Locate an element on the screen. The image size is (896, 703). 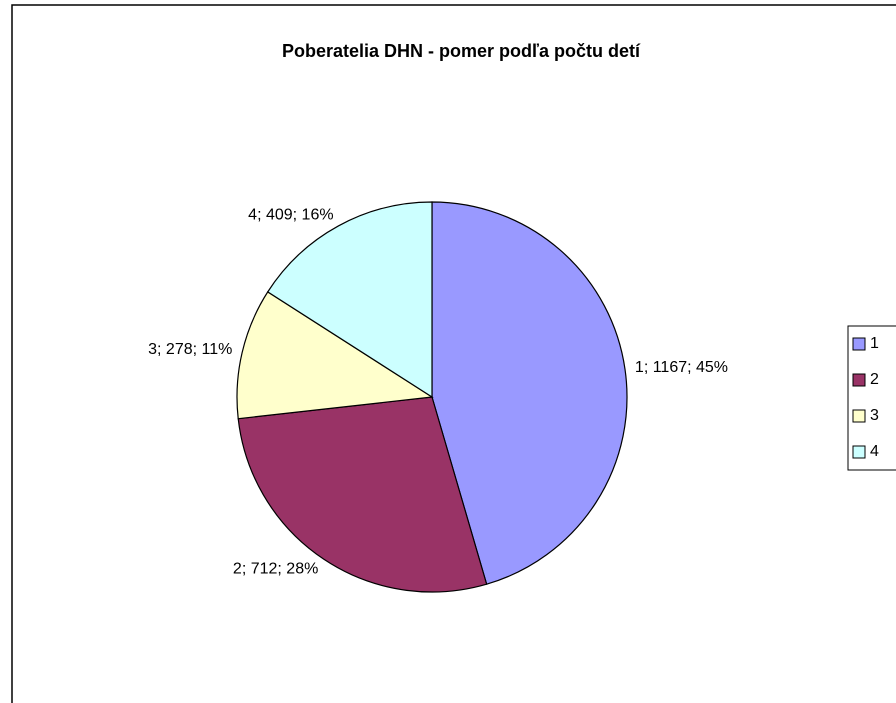
legend-label: 2 is located at coordinates (874, 379).